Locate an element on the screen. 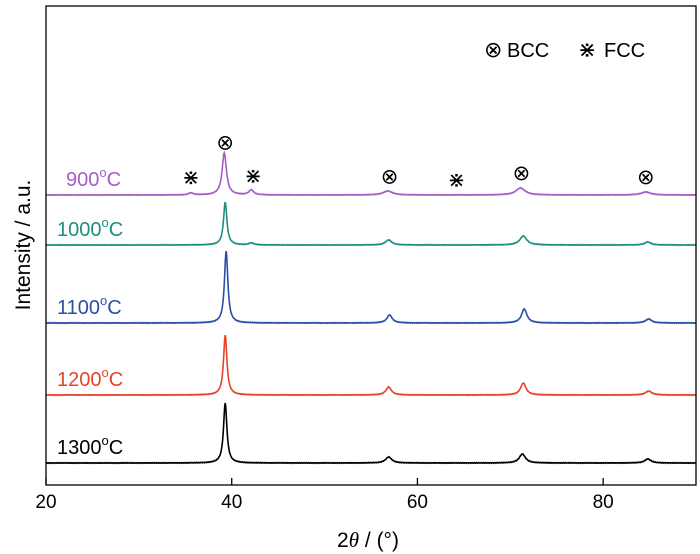 The width and height of the screenshot is (700, 554). x-axis-label-symbol: θ is located at coordinates (354, 540).